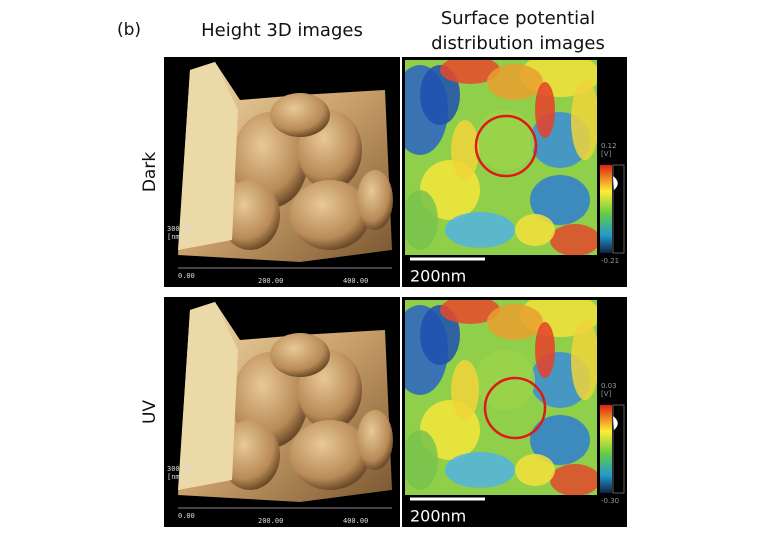 The image size is (757, 541). What do you see at coordinates (518, 18) in the screenshot?
I see `column-title: Surface potential` at bounding box center [518, 18].